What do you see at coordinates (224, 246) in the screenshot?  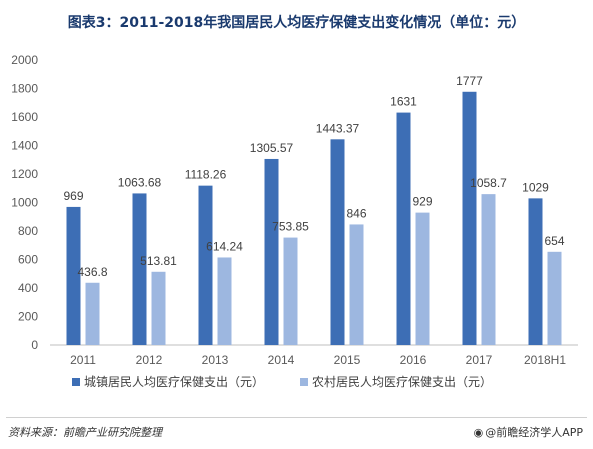 I see `data-label-rural: 614.24` at bounding box center [224, 246].